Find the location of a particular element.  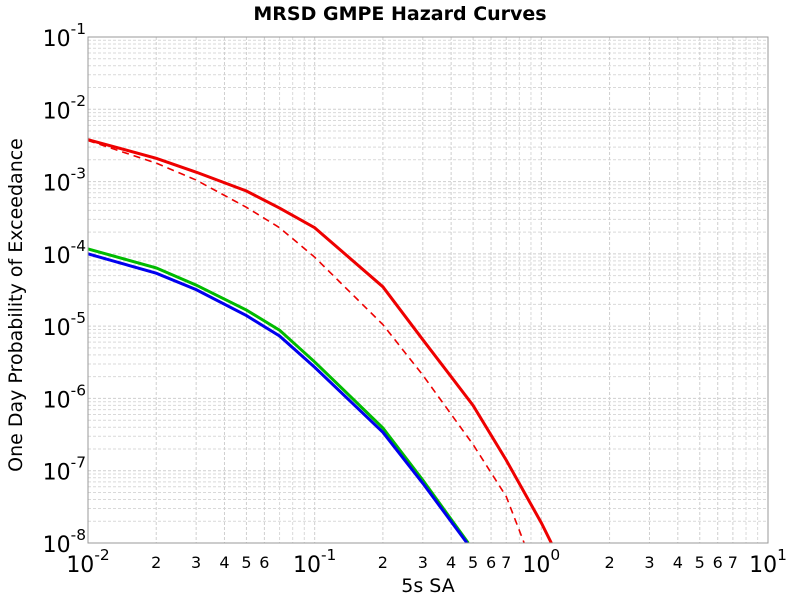

chart-title: MRSD GMPE Hazard Curves is located at coordinates (399, 14).